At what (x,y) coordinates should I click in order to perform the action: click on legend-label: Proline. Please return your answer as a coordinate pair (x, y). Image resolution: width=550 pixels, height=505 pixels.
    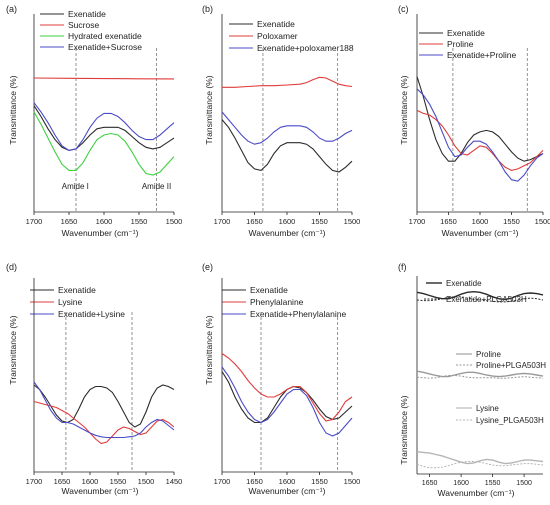
    Looking at the image, I should click on (460, 44).